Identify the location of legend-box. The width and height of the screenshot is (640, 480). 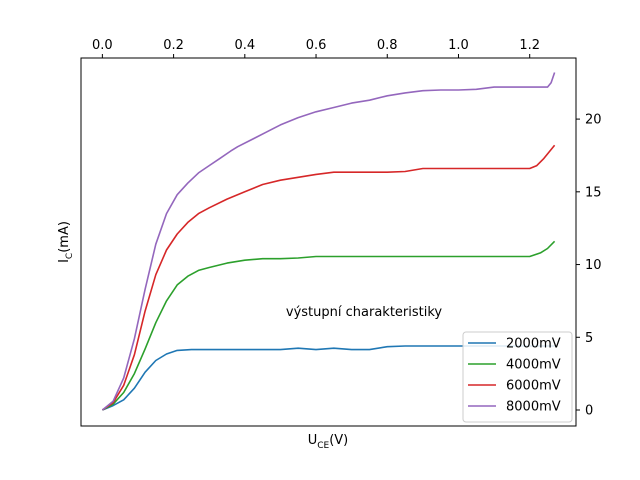
(517, 377).